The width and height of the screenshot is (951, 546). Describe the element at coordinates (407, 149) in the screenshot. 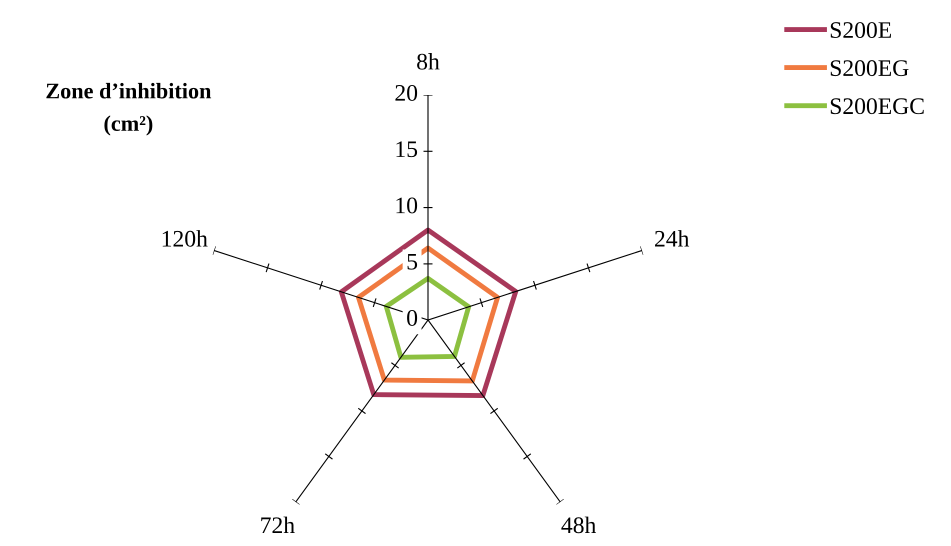

I see `y-tick-label: 15` at that location.